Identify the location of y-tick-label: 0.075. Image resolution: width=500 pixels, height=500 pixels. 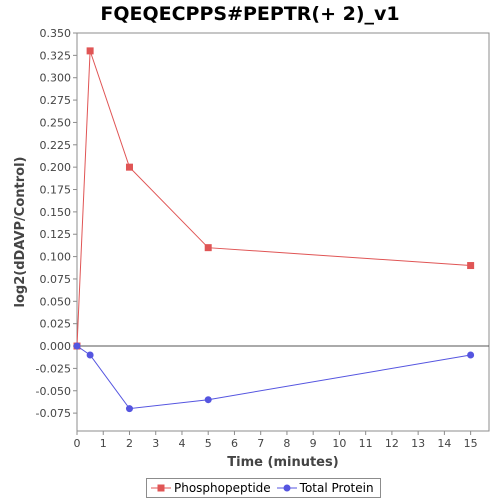
(56, 279).